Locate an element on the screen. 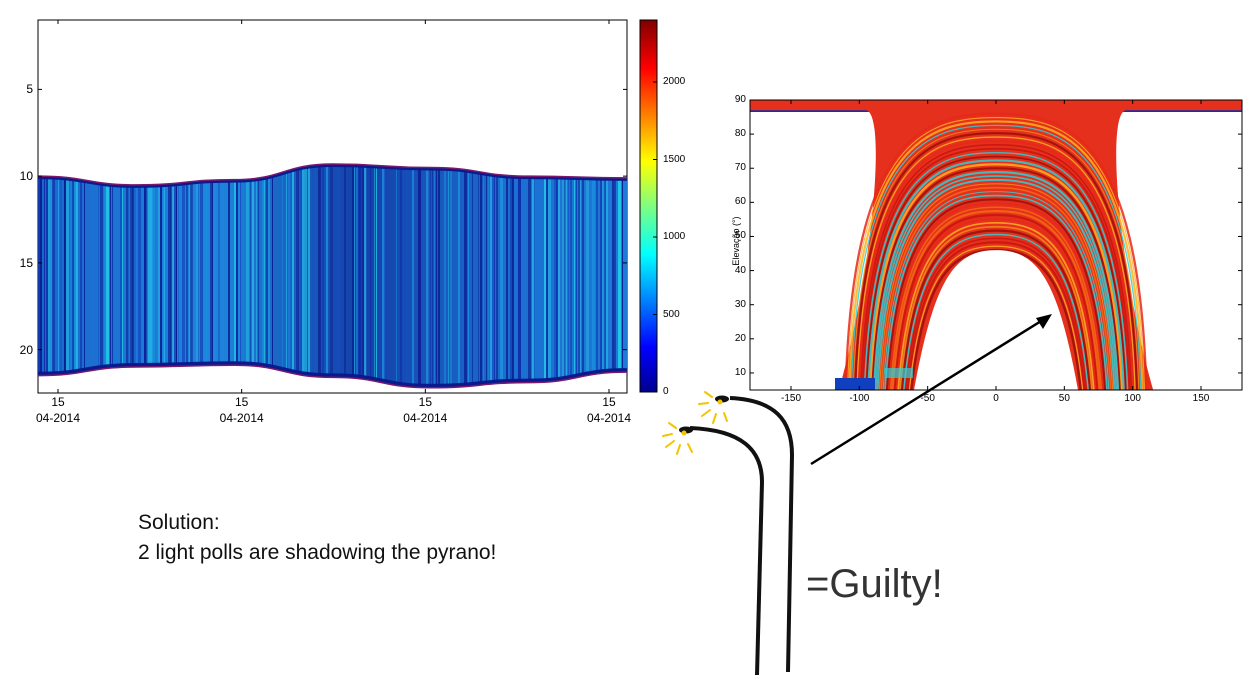 Image resolution: width=1258 pixels, height=686 pixels. colorbar is located at coordinates (648, 206).